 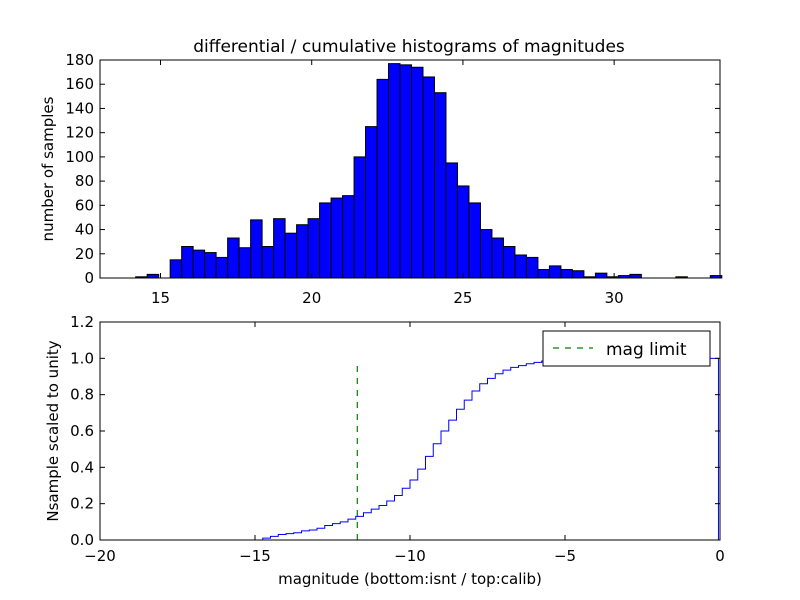 What do you see at coordinates (82, 504) in the screenshot?
I see `bottom-y-tick-label: 0.2` at bounding box center [82, 504].